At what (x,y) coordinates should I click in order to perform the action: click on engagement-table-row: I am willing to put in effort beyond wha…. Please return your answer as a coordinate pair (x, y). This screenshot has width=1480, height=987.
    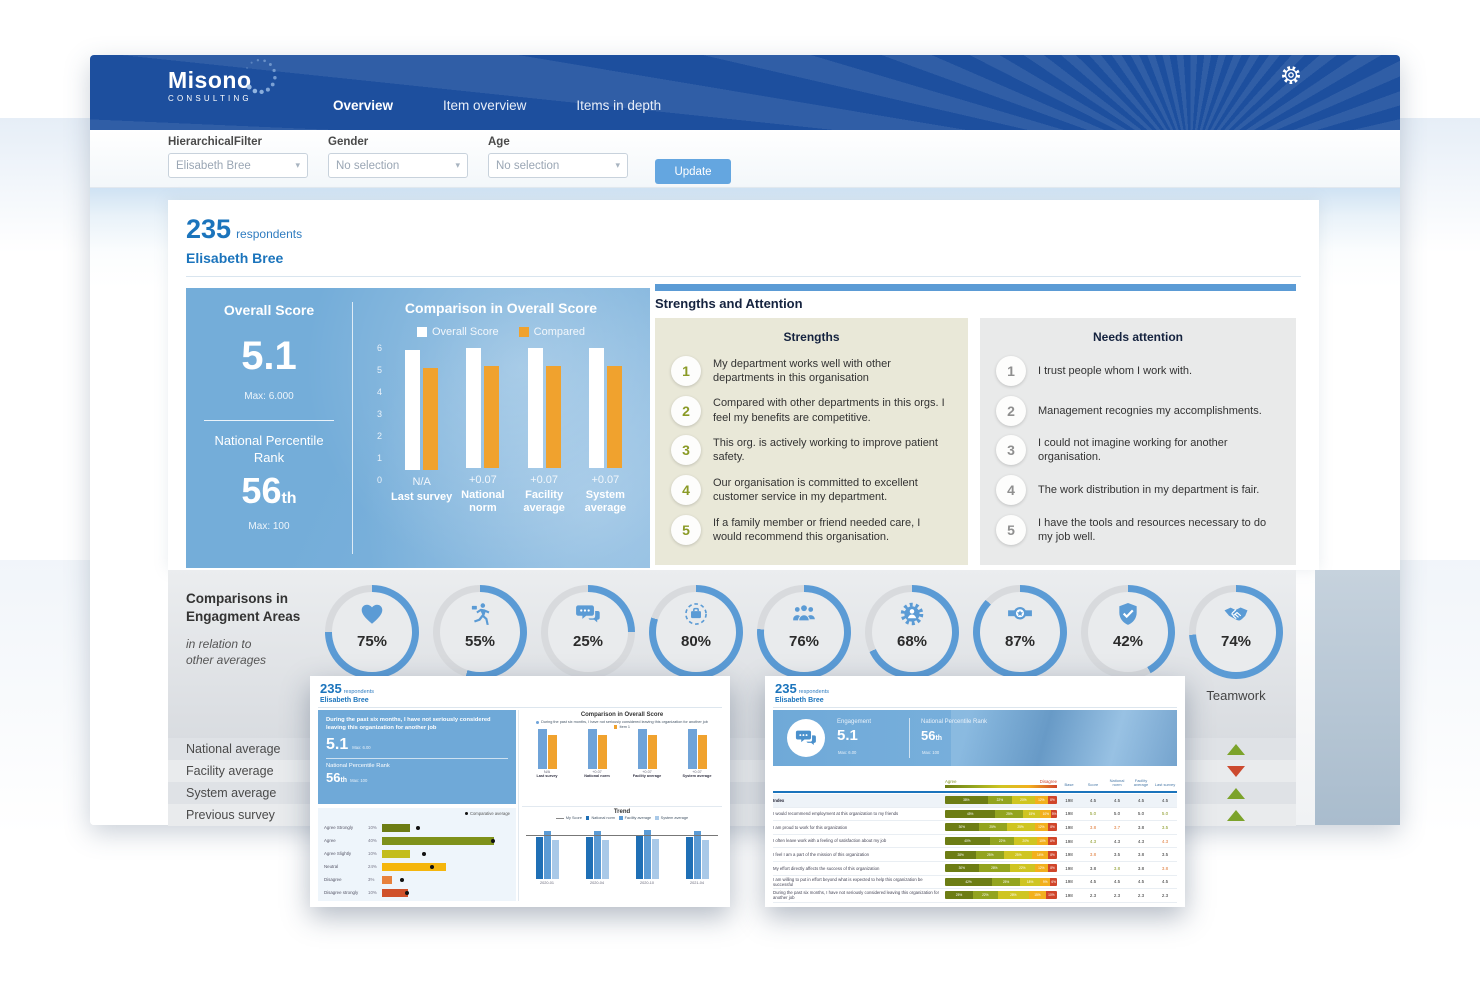
    Looking at the image, I should click on (975, 883).